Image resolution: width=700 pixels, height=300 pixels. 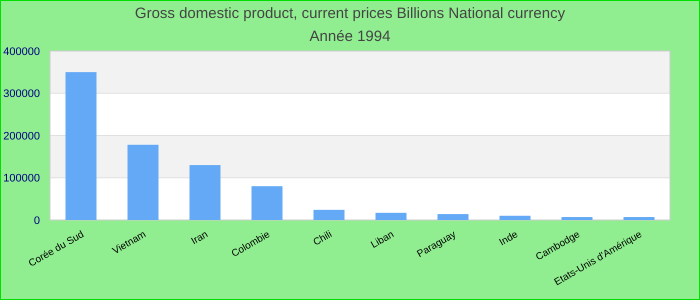 What do you see at coordinates (21, 136) in the screenshot?
I see `y-tick-label: 200000` at bounding box center [21, 136].